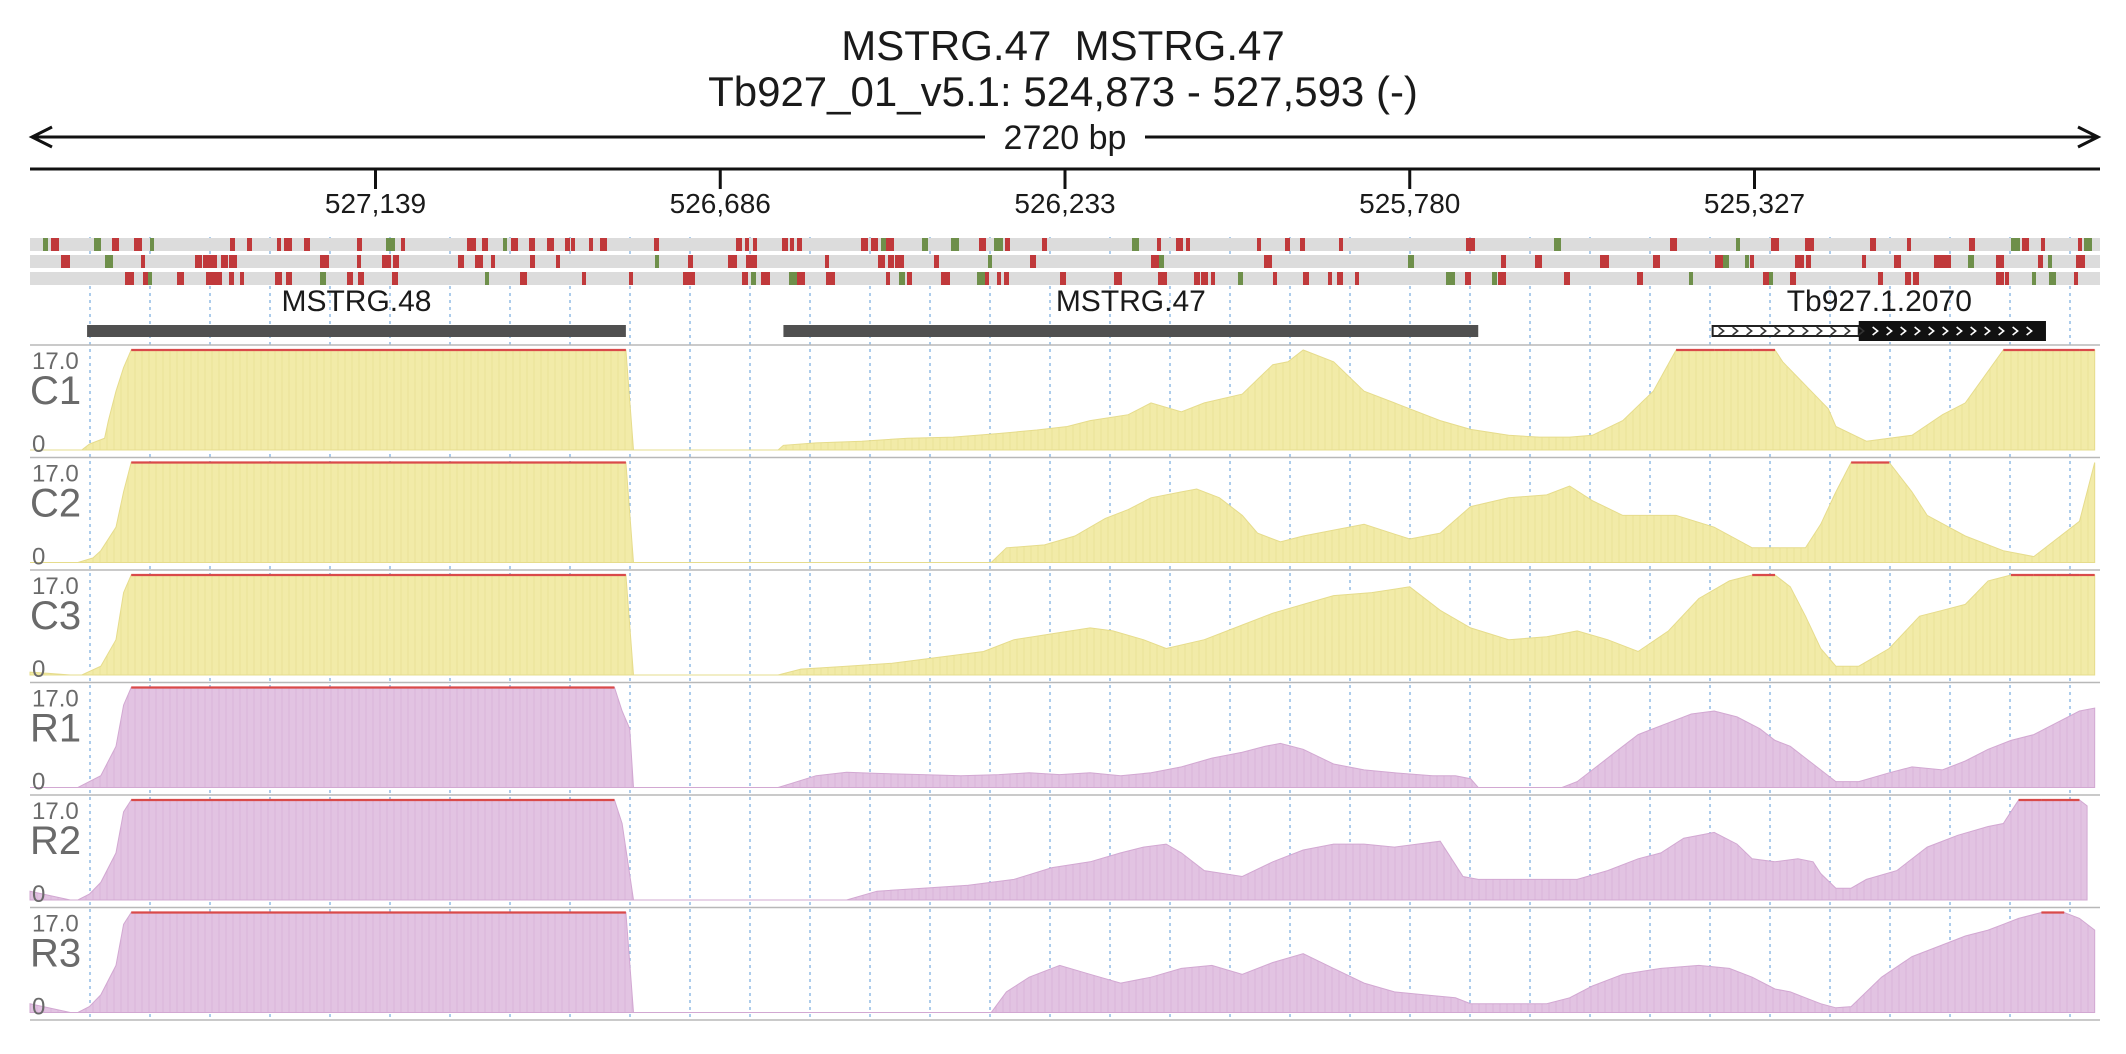 This screenshot has width=2126, height=1054. I want to click on gene-cds-bar, so click(1952, 331).